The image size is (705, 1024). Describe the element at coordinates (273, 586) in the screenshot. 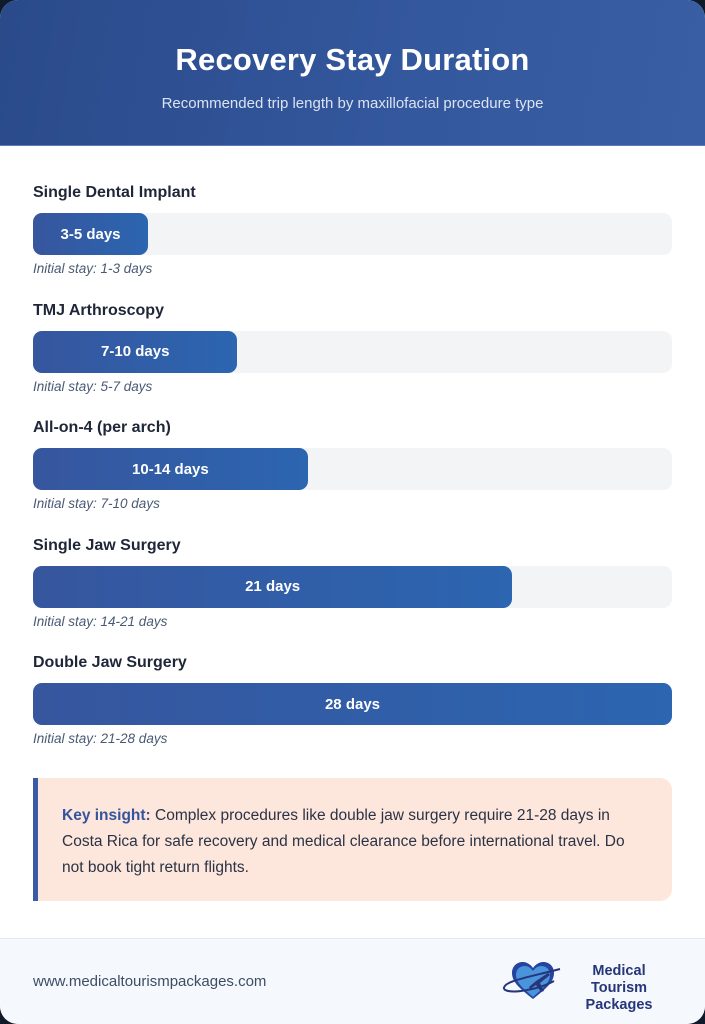

I see `bar-fill: 21 days` at that location.